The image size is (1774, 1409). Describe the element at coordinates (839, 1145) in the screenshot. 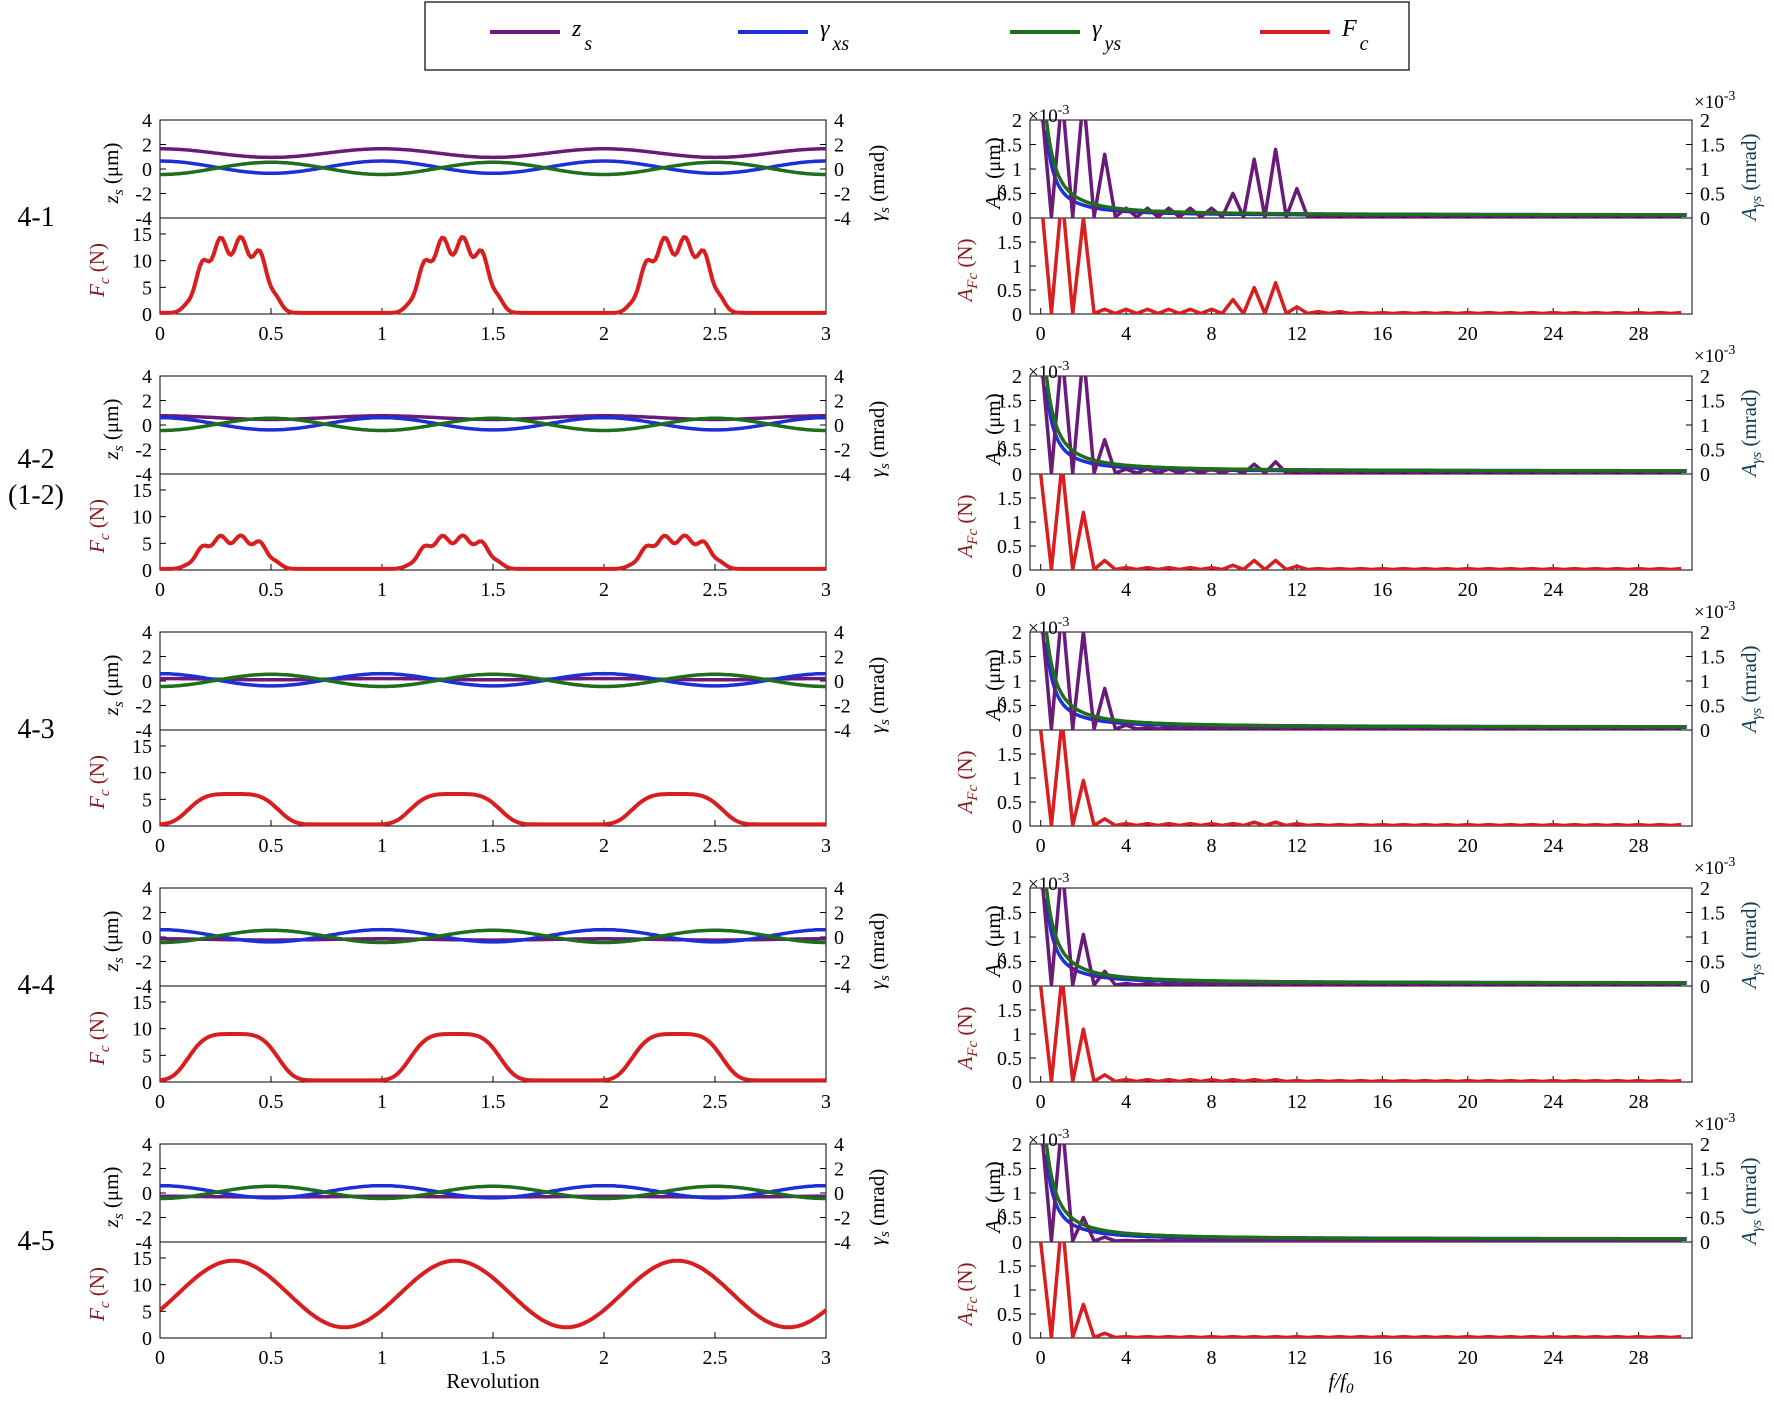

I see `time-top-right-tick: 4` at that location.